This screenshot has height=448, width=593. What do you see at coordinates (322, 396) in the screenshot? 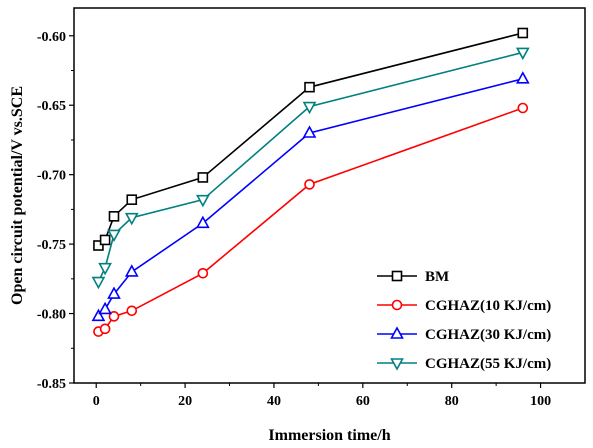
I see `x-axis: 0 20 40 60 80 100` at bounding box center [322, 396].